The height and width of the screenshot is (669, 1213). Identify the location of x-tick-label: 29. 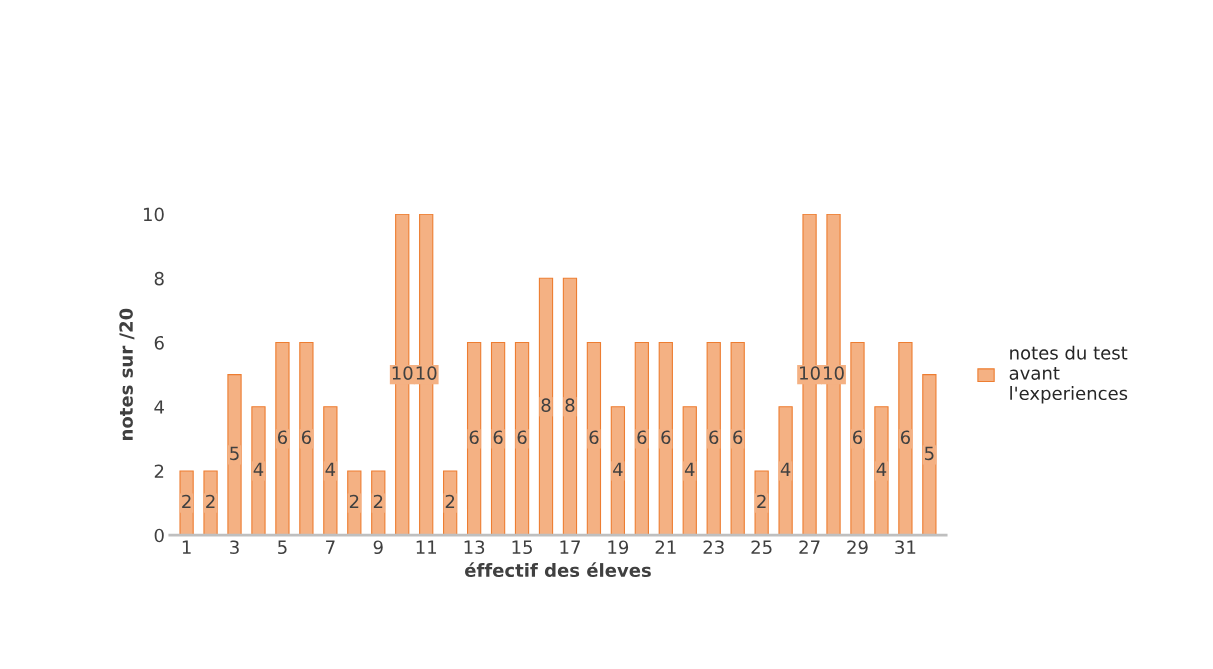
(857, 547).